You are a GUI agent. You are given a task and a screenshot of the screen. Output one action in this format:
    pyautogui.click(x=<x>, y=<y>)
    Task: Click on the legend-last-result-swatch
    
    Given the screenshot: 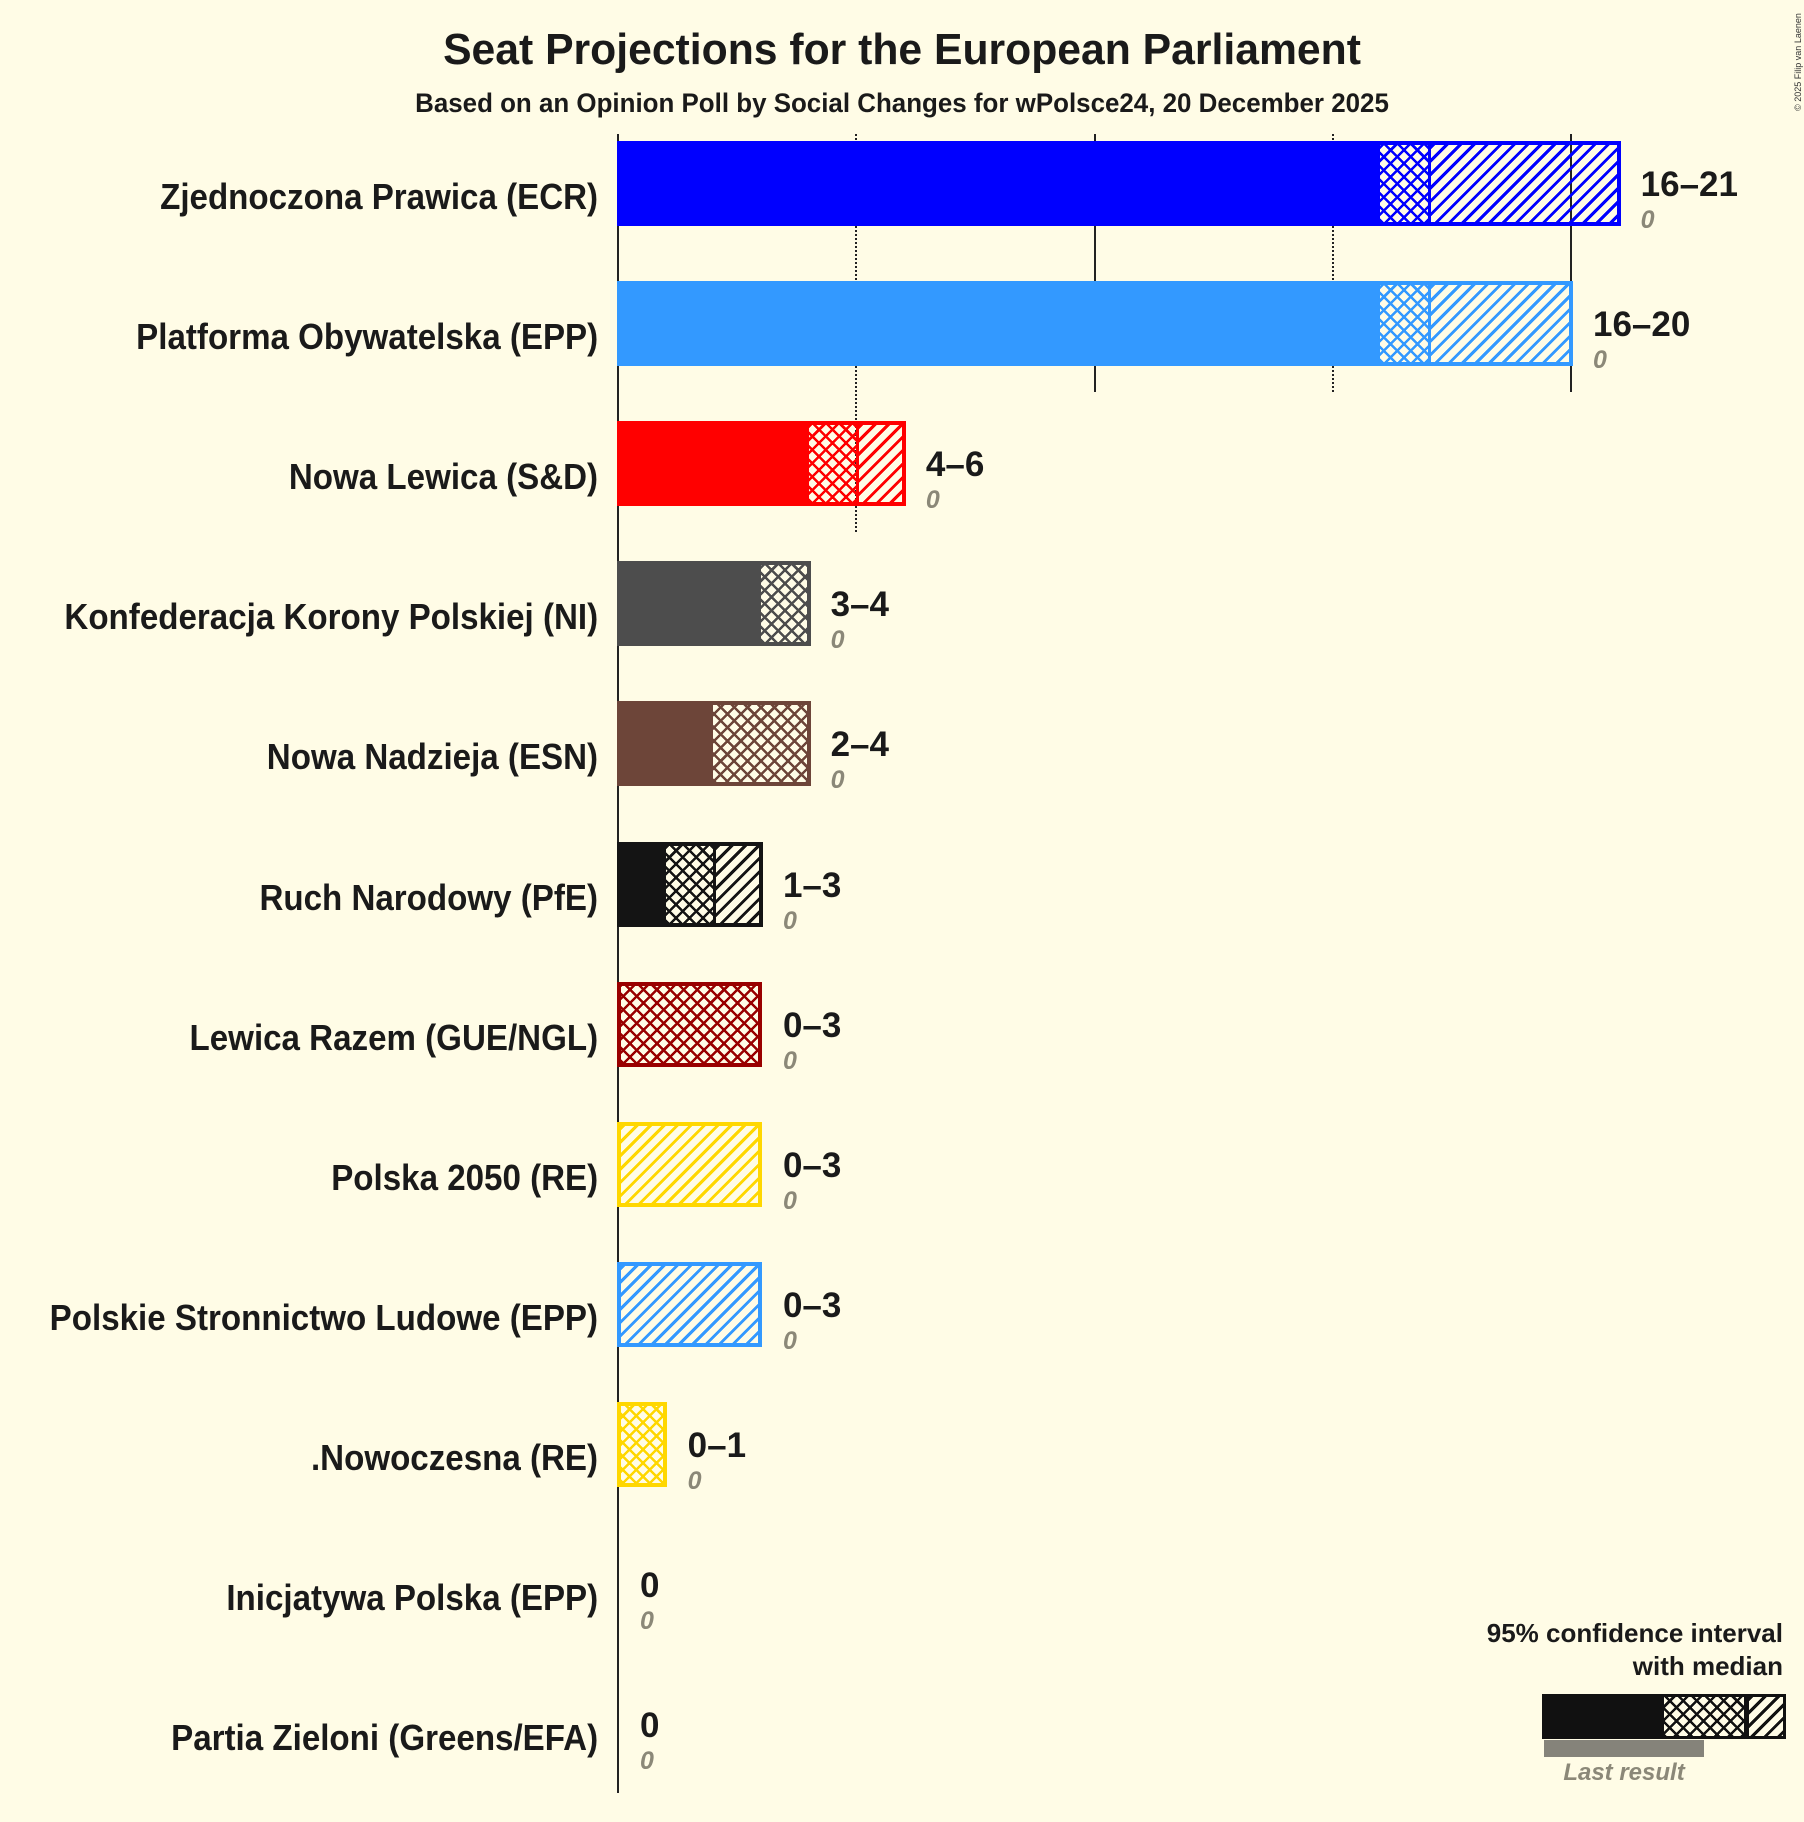 What is the action you would take?
    pyautogui.click(x=1624, y=1748)
    